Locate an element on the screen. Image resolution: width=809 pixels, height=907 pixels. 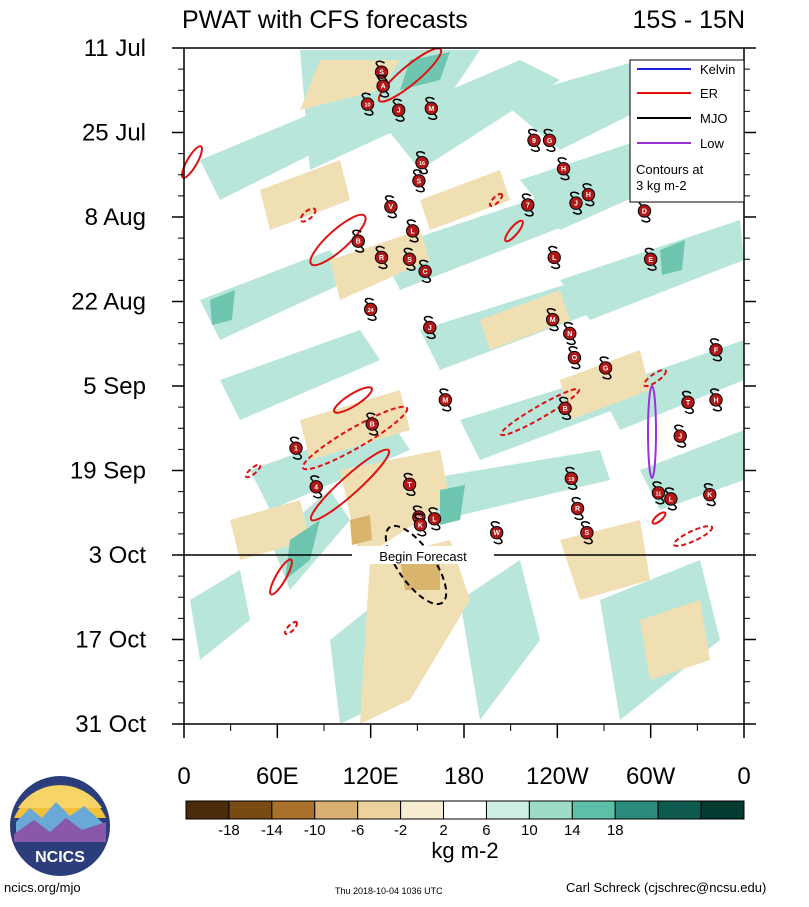
cyclone-marker: 11 is located at coordinates (658, 493).